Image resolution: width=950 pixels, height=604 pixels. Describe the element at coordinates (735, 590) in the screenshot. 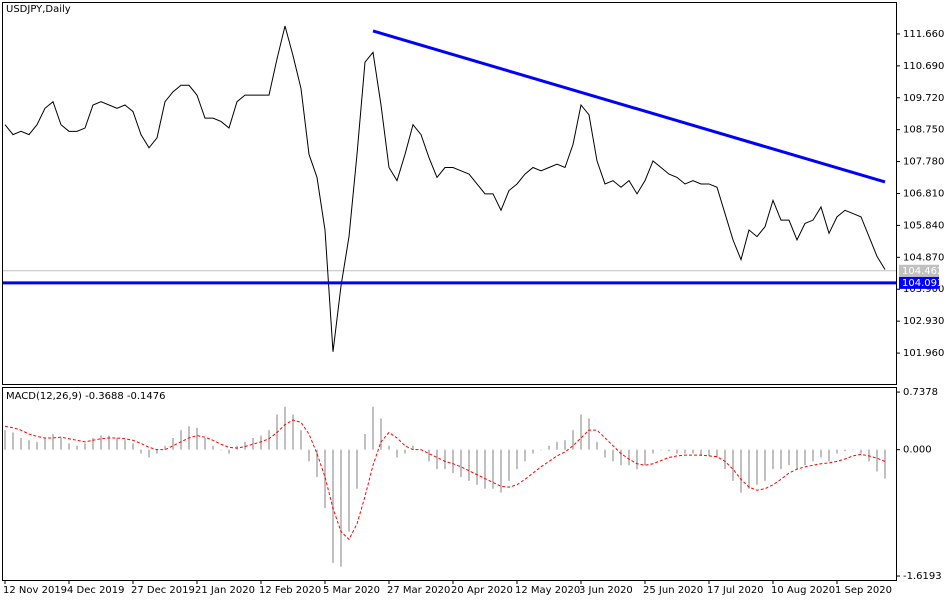

I see `x-tick-label: 17 Jul 2020` at that location.